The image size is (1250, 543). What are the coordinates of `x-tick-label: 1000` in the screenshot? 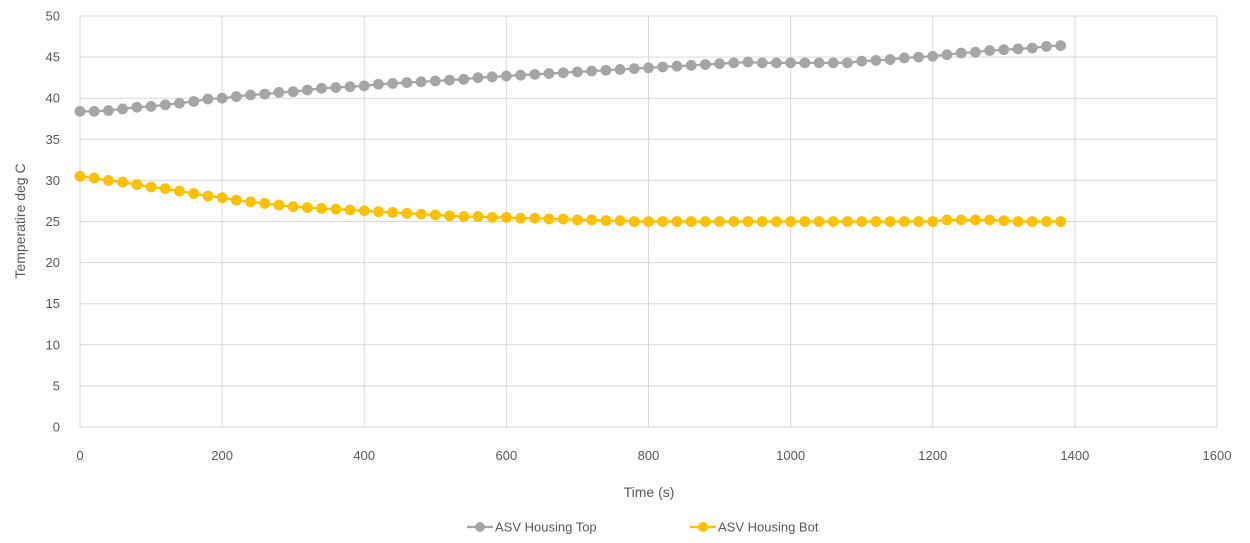 It's located at (790, 455).